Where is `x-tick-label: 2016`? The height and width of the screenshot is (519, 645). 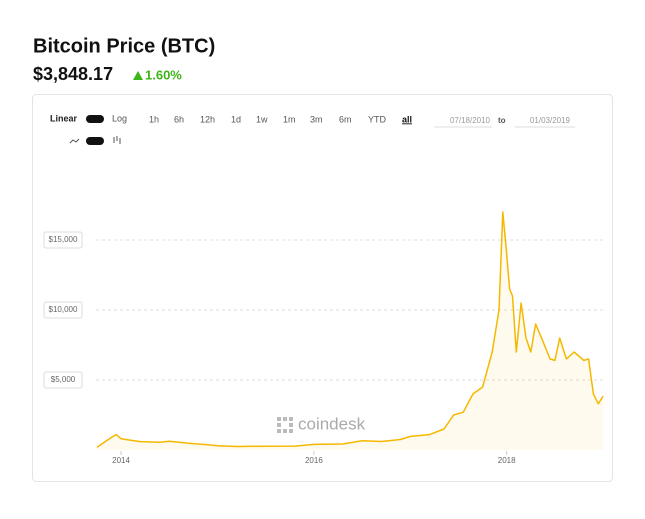
x-tick-label: 2016 is located at coordinates (314, 460).